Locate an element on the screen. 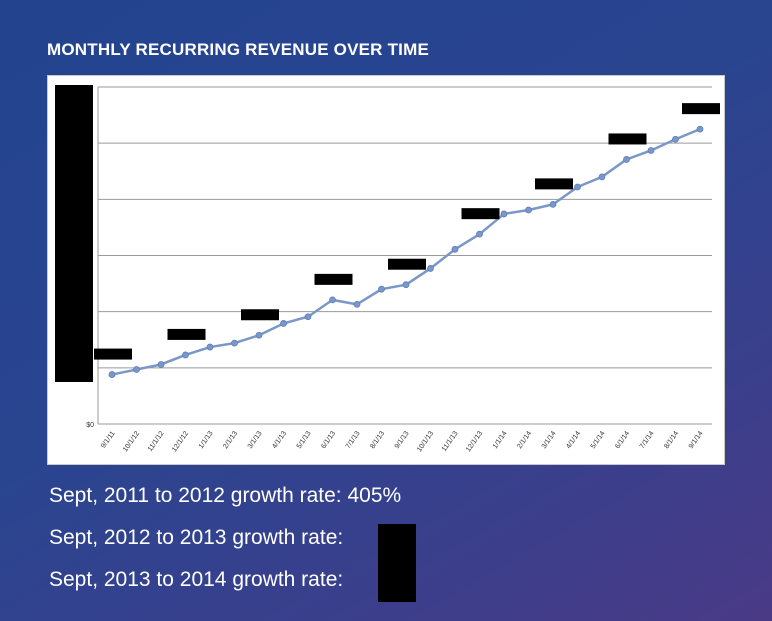  x-tick-label: 12/1/13 is located at coordinates (474, 441).